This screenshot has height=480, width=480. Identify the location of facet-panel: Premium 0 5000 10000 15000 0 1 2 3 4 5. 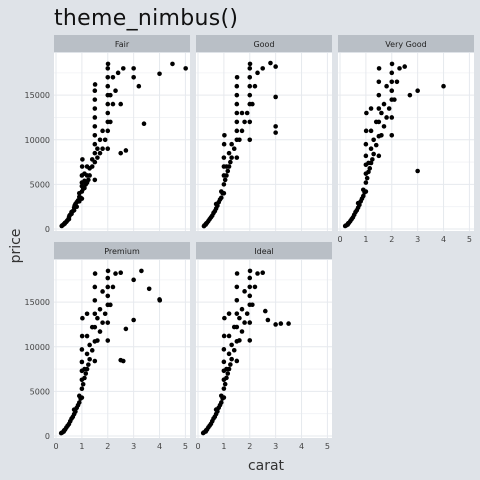
(107, 346).